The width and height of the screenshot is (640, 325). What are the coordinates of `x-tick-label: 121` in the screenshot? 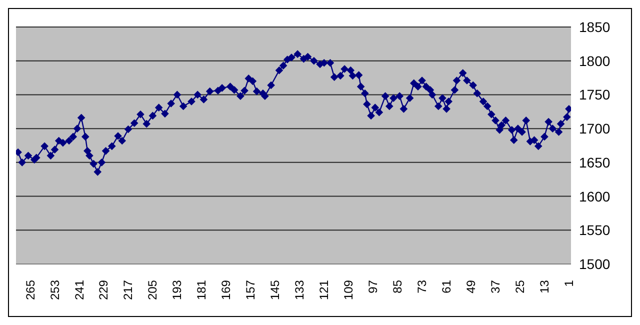 It's located at (324, 290).